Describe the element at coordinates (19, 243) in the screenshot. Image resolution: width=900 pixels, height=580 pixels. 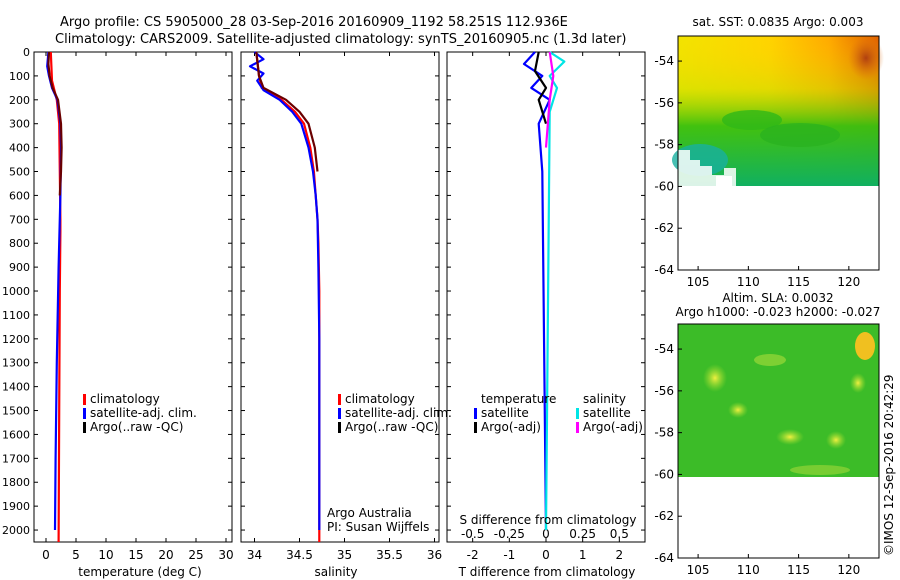
I see `depth-tick-label: 800` at that location.